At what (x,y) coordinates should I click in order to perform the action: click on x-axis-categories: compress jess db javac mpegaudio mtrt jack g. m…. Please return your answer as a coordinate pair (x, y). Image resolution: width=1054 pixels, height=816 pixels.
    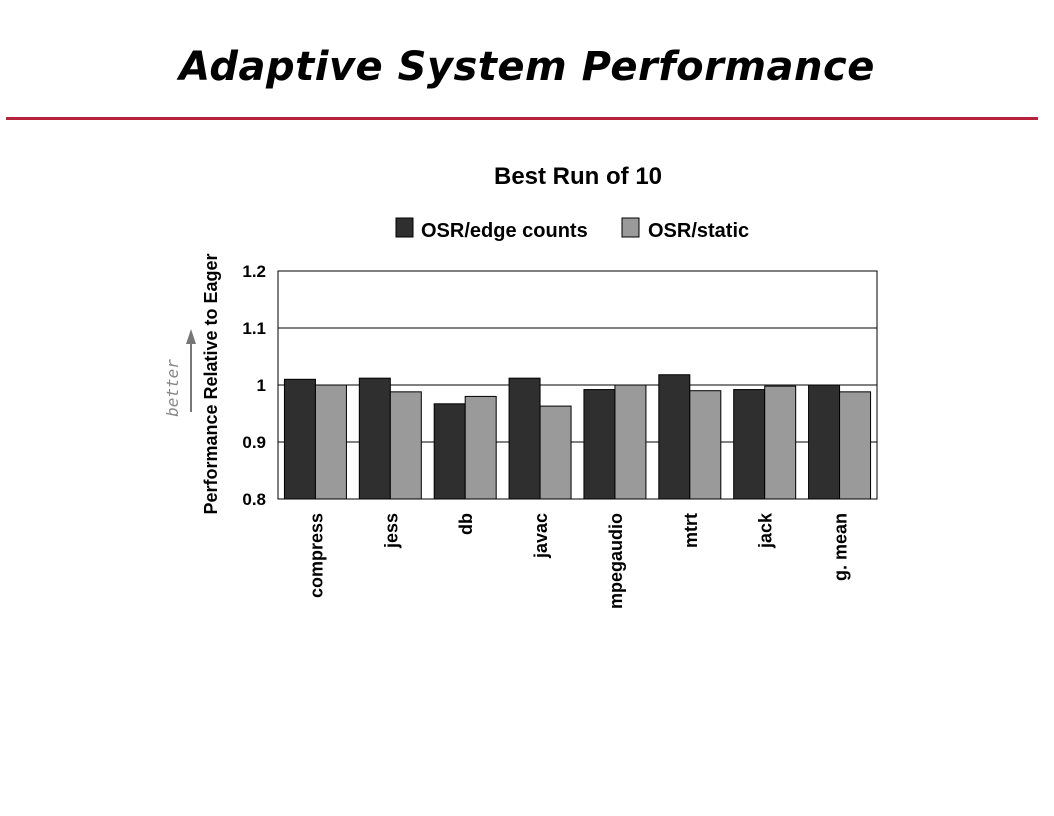
    Looking at the image, I should click on (578, 560).